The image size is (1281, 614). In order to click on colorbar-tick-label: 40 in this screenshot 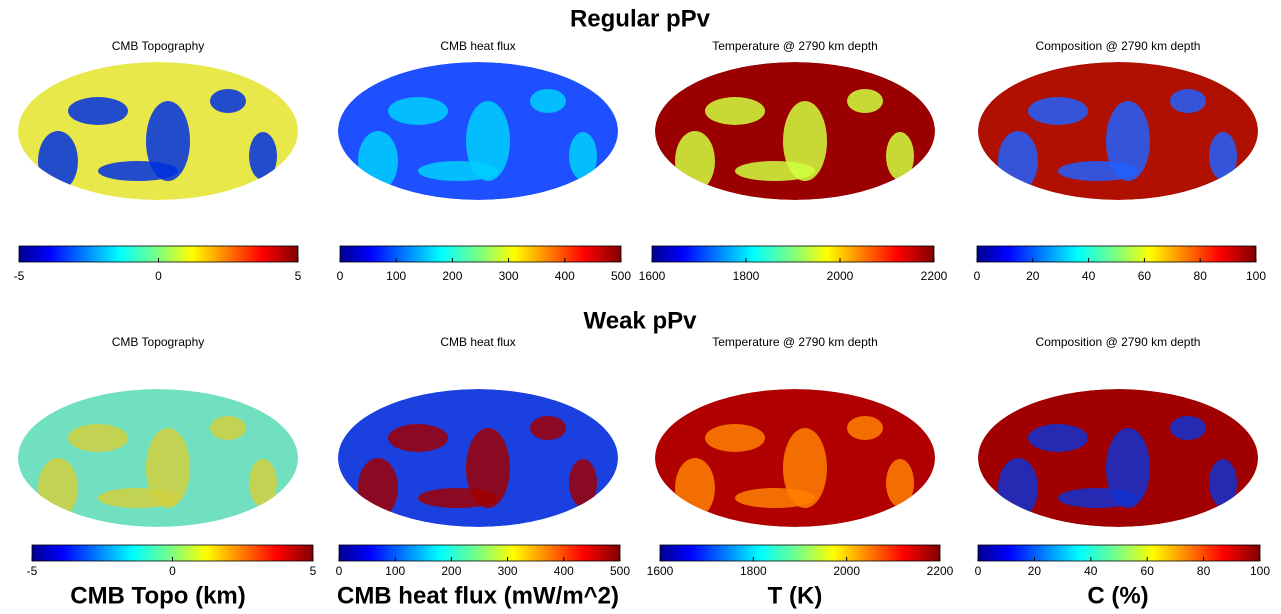, I will do `click(1091, 571)`.